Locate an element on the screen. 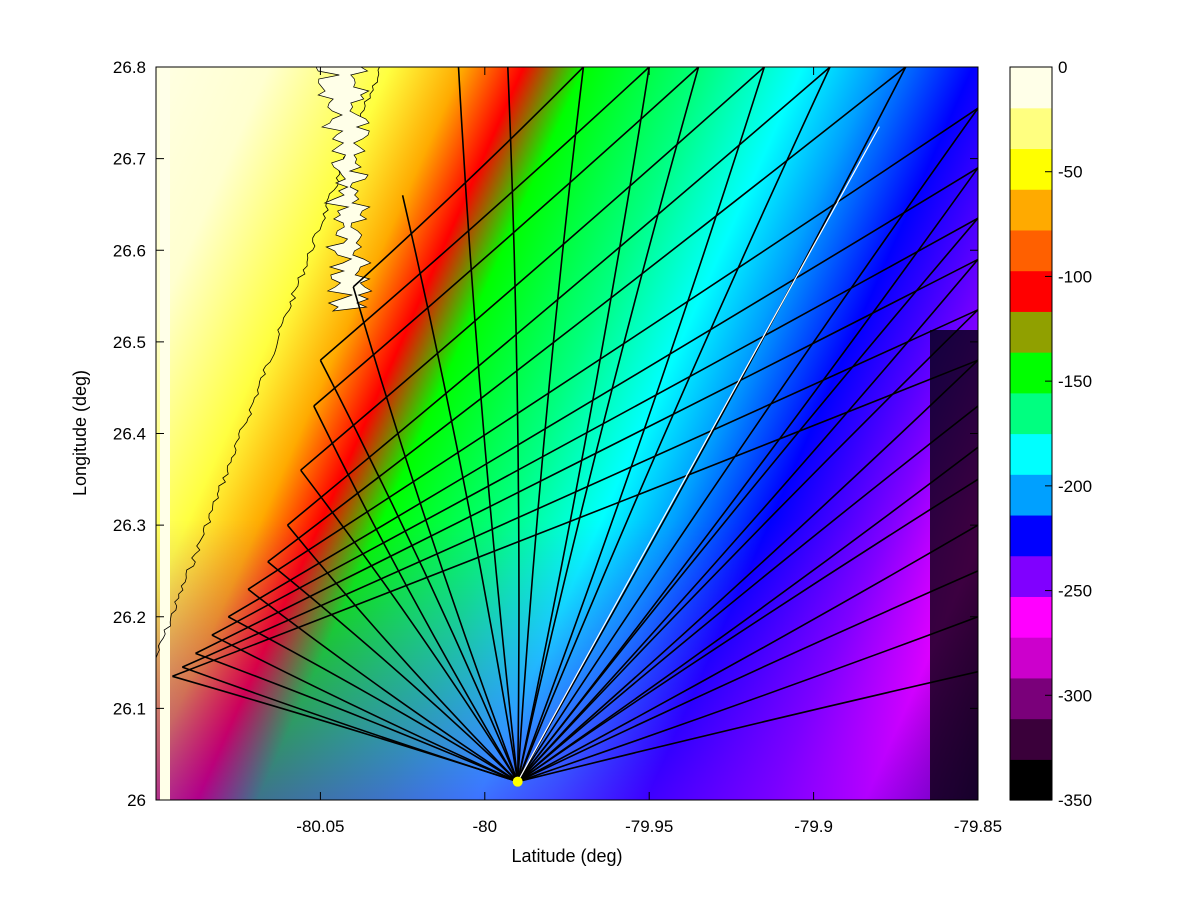 Image resolution: width=1200 pixels, height=900 pixels. source-marker is located at coordinates (517, 781).